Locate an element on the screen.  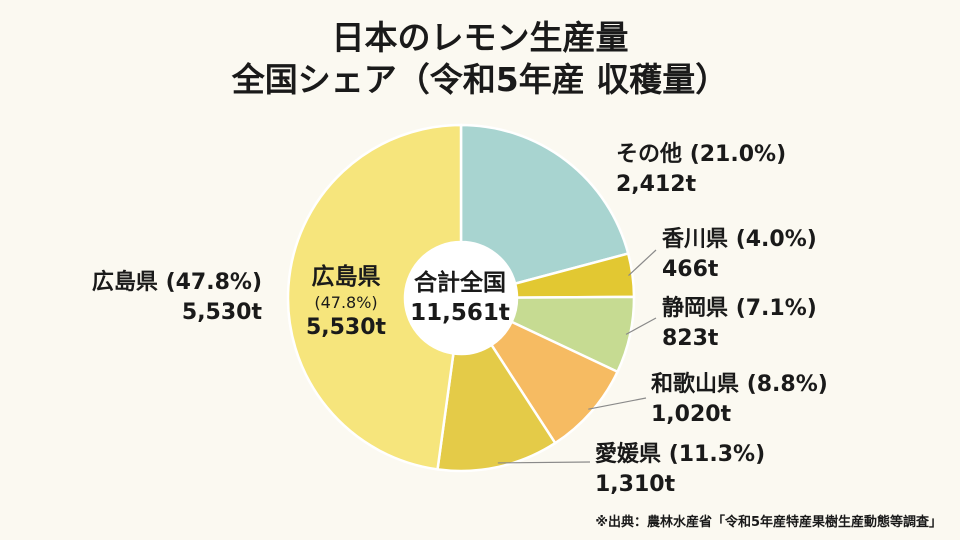
label-shizuoka: 静岡県 (7.1%) 823t is located at coordinates (739, 323).